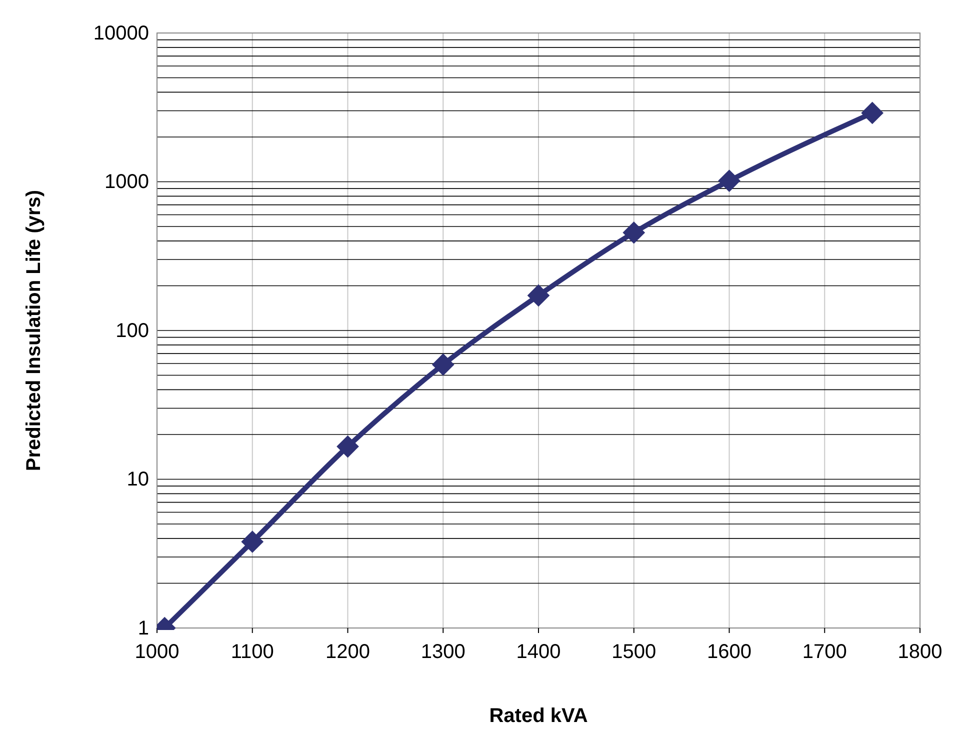 Image resolution: width=958 pixels, height=746 pixels. Describe the element at coordinates (121, 33) in the screenshot. I see `y-tick-label: 10000` at that location.